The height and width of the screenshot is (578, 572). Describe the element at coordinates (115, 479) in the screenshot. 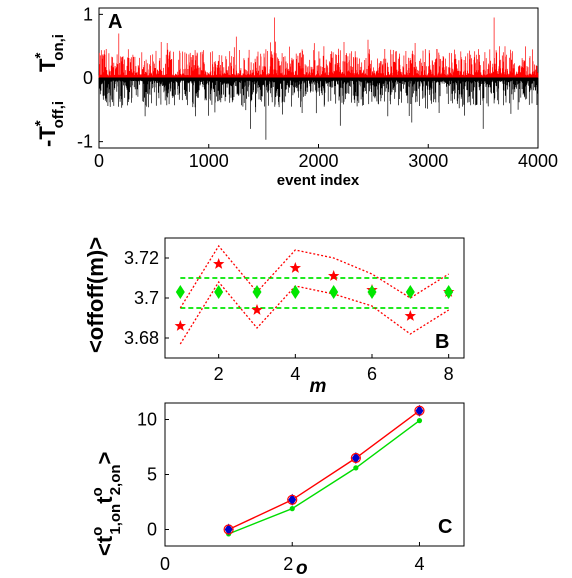

I see `panel-c-ylabel-sub2: 2,on` at that location.